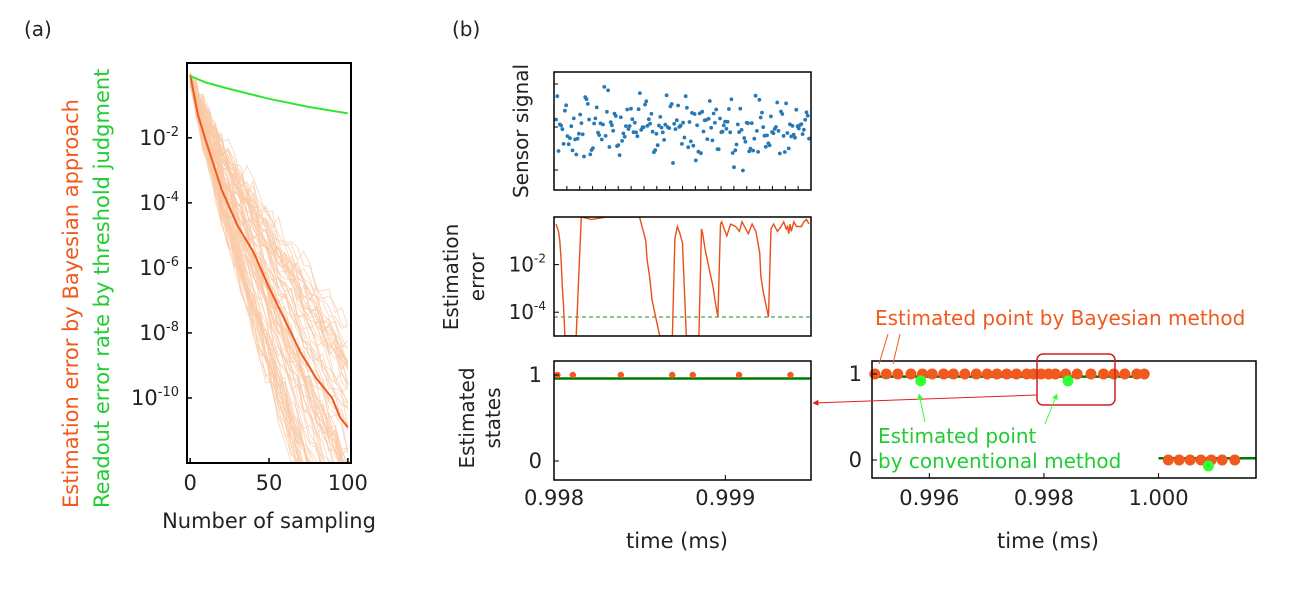 This screenshot has width=1295, height=616. I want to click on highlight-box, so click(1076, 379).